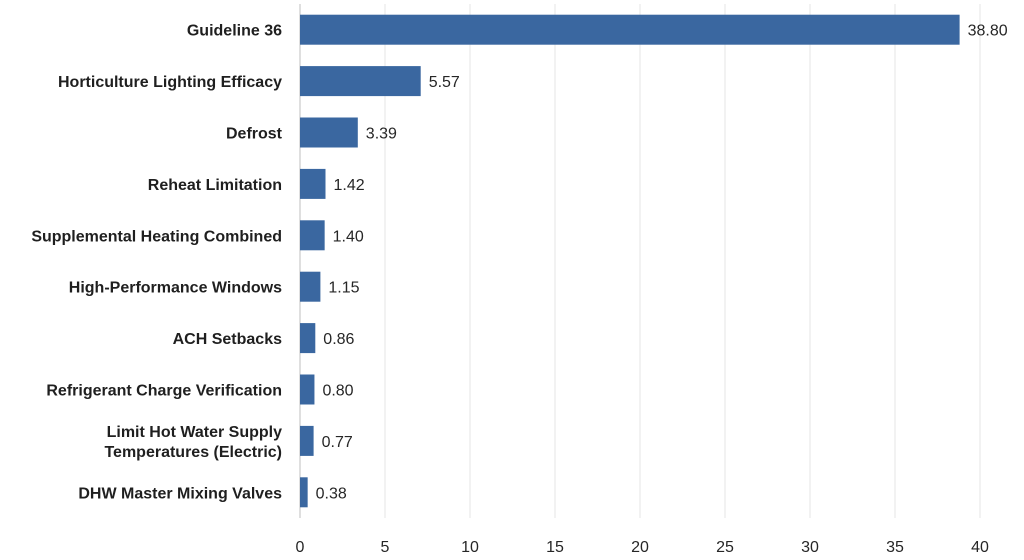 This screenshot has height=560, width=1024. Describe the element at coordinates (385, 547) in the screenshot. I see `x-tick-label: 5` at that location.